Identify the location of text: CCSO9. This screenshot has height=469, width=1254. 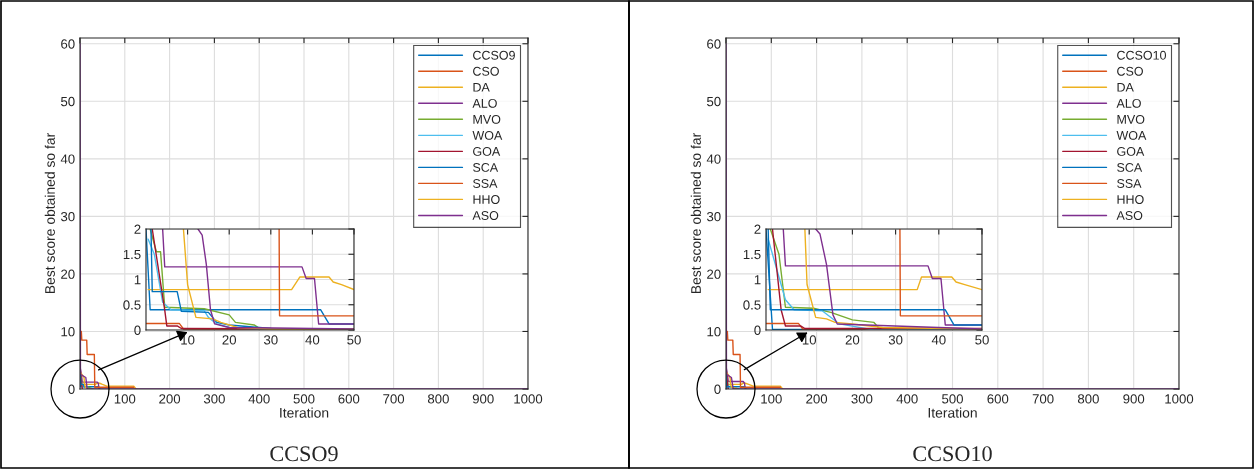
(304, 454).